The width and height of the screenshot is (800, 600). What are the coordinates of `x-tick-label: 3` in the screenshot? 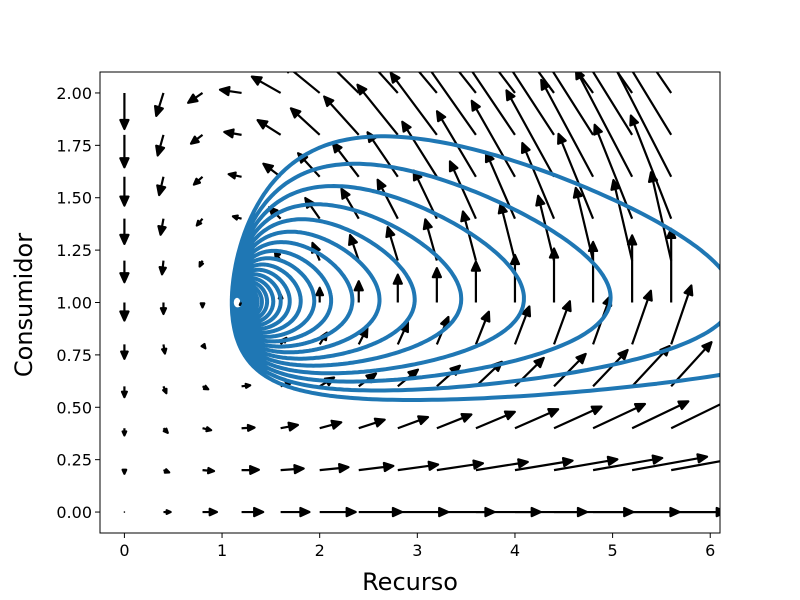 It's located at (417, 550).